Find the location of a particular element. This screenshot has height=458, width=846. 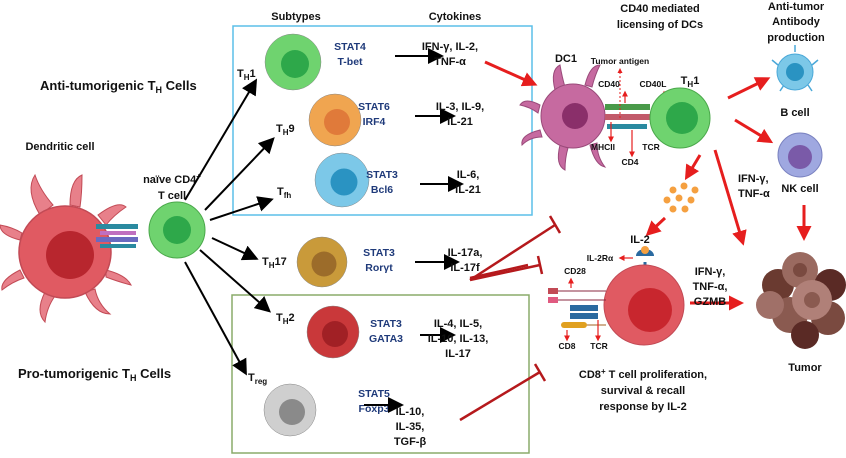

cd8-t-cell is located at coordinates (616, 296).